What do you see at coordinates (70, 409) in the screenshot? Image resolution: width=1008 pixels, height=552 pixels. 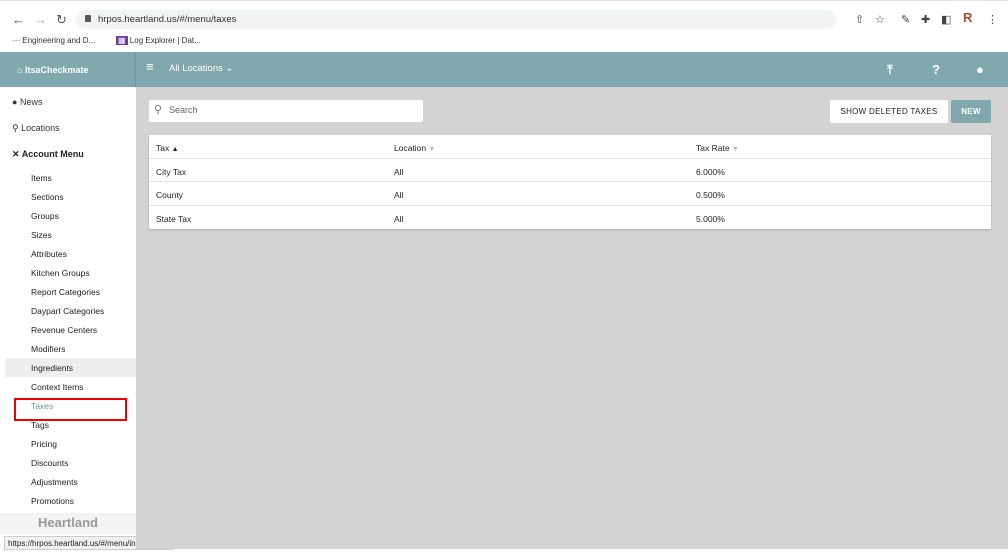 I see `highlight-box` at bounding box center [70, 409].